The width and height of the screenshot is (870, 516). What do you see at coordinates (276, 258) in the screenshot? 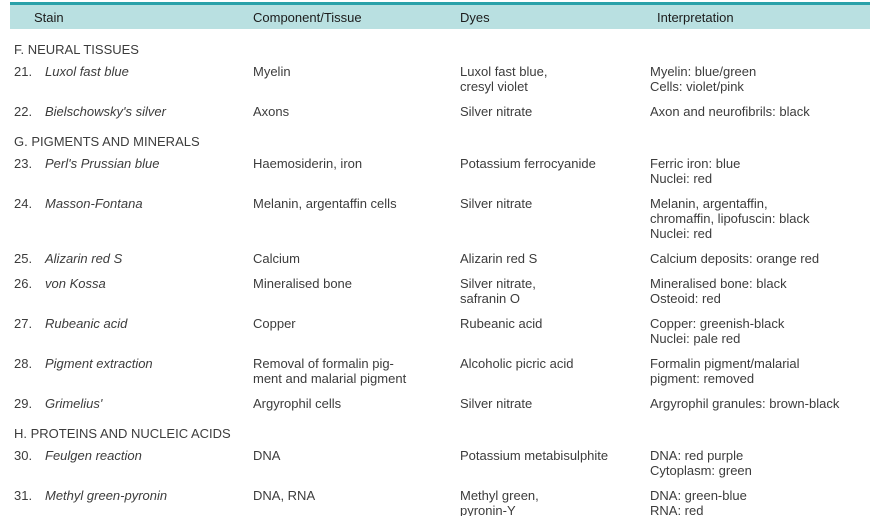
I see `component-tissue-cell: Calcium` at bounding box center [276, 258].